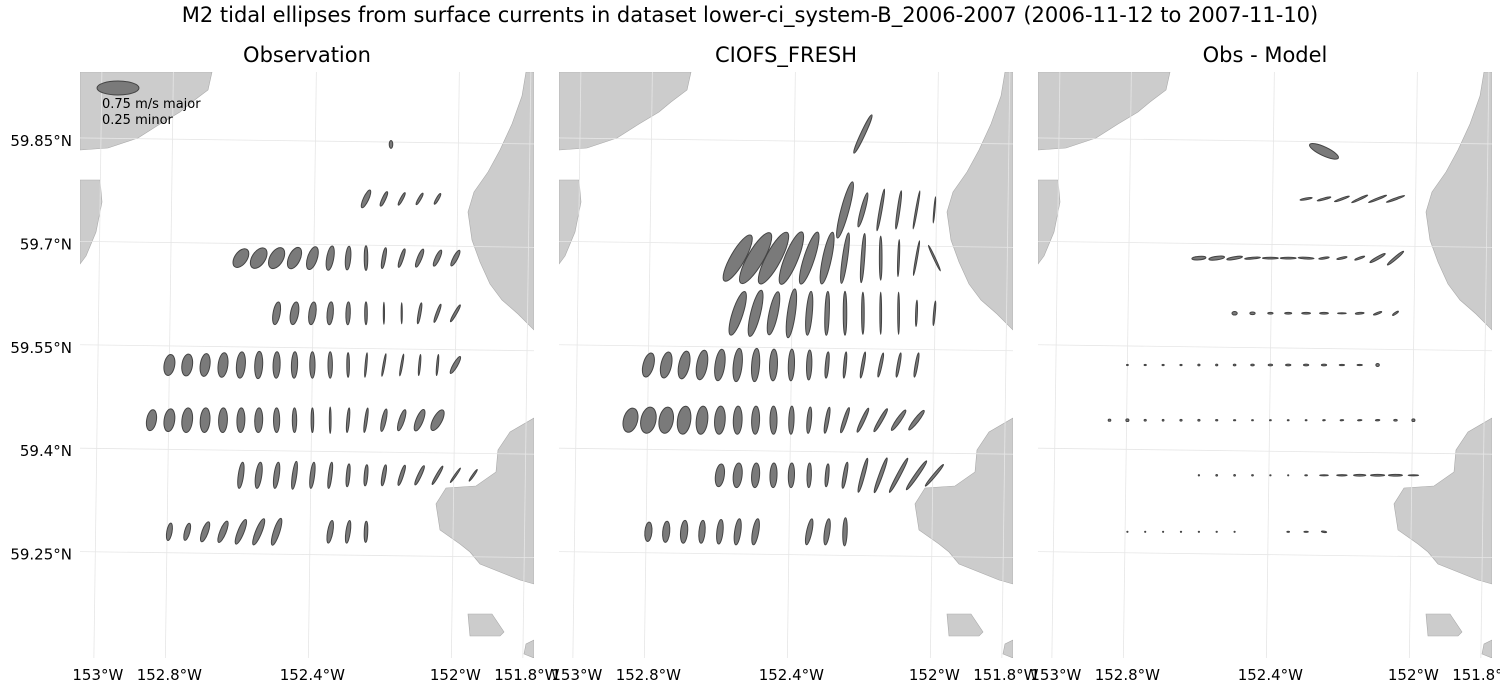 The height and width of the screenshot is (700, 1500). What do you see at coordinates (576, 675) in the screenshot?
I see `lon-tick-label: 153°W` at bounding box center [576, 675].